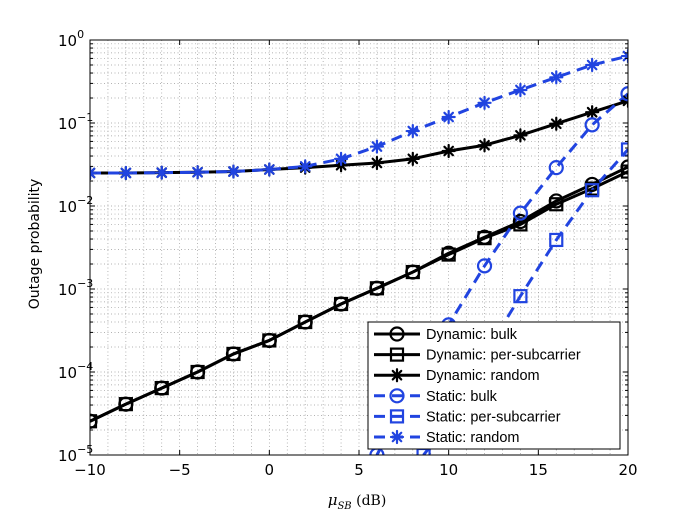 This screenshot has height=513, width=692. I want to click on x-axis-label-unit: (dB), so click(369, 501).